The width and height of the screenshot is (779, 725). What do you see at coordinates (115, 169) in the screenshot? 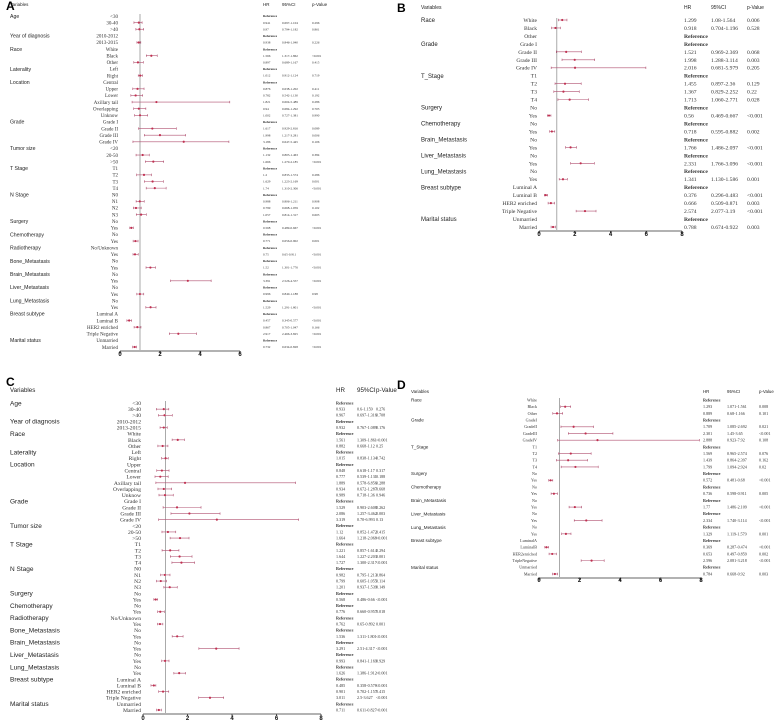
I see `level-t-stage-t1: T1` at bounding box center [115, 169].